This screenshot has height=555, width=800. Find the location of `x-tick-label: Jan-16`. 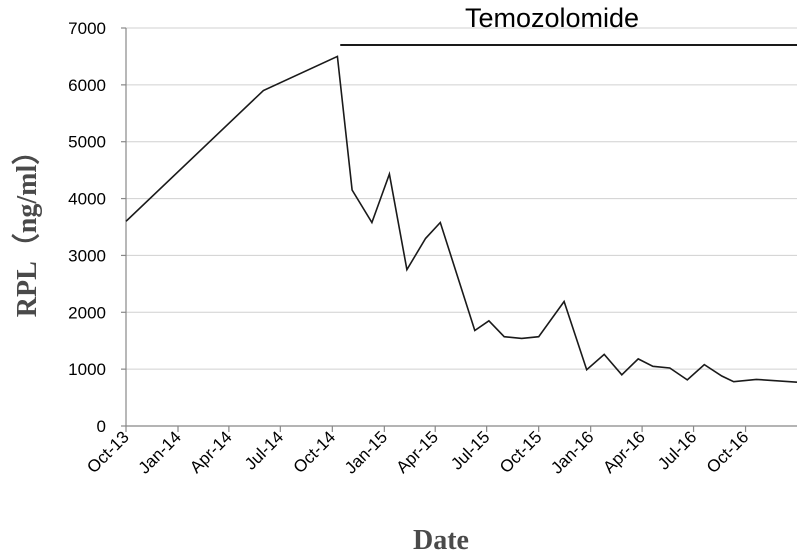

x-tick-label: Jan-16 is located at coordinates (572, 452).